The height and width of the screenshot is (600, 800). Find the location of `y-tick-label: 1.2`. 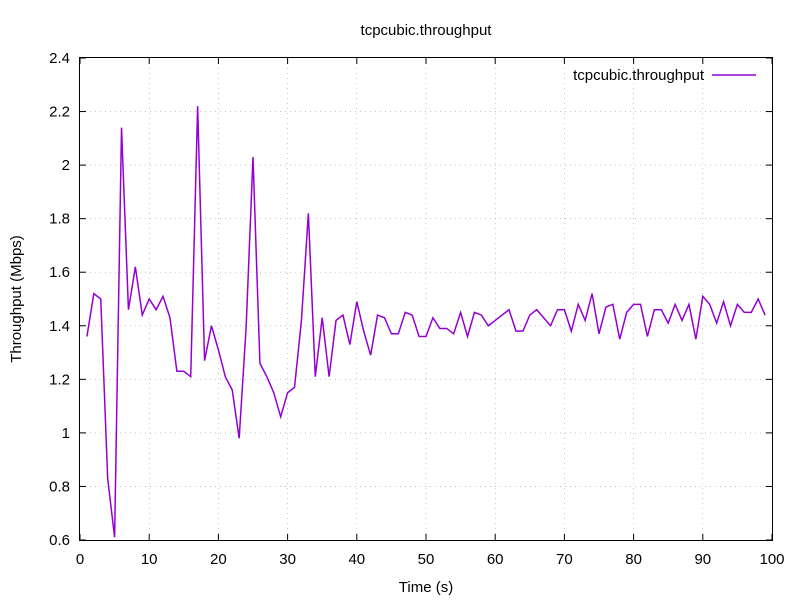

y-tick-label: 1.2 is located at coordinates (59, 379).